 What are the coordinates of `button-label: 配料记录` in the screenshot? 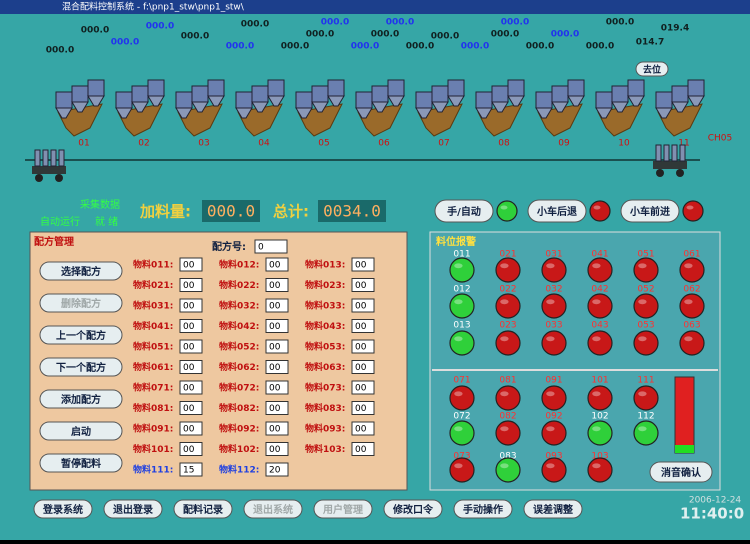 It's located at (203, 509).